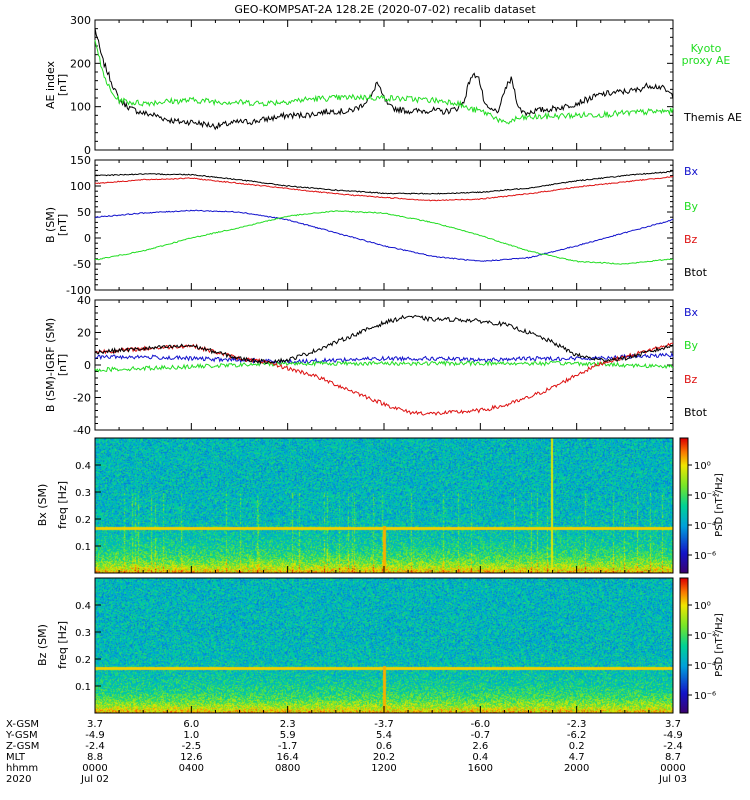  I want to click on bsm-series, so click(384, 217).